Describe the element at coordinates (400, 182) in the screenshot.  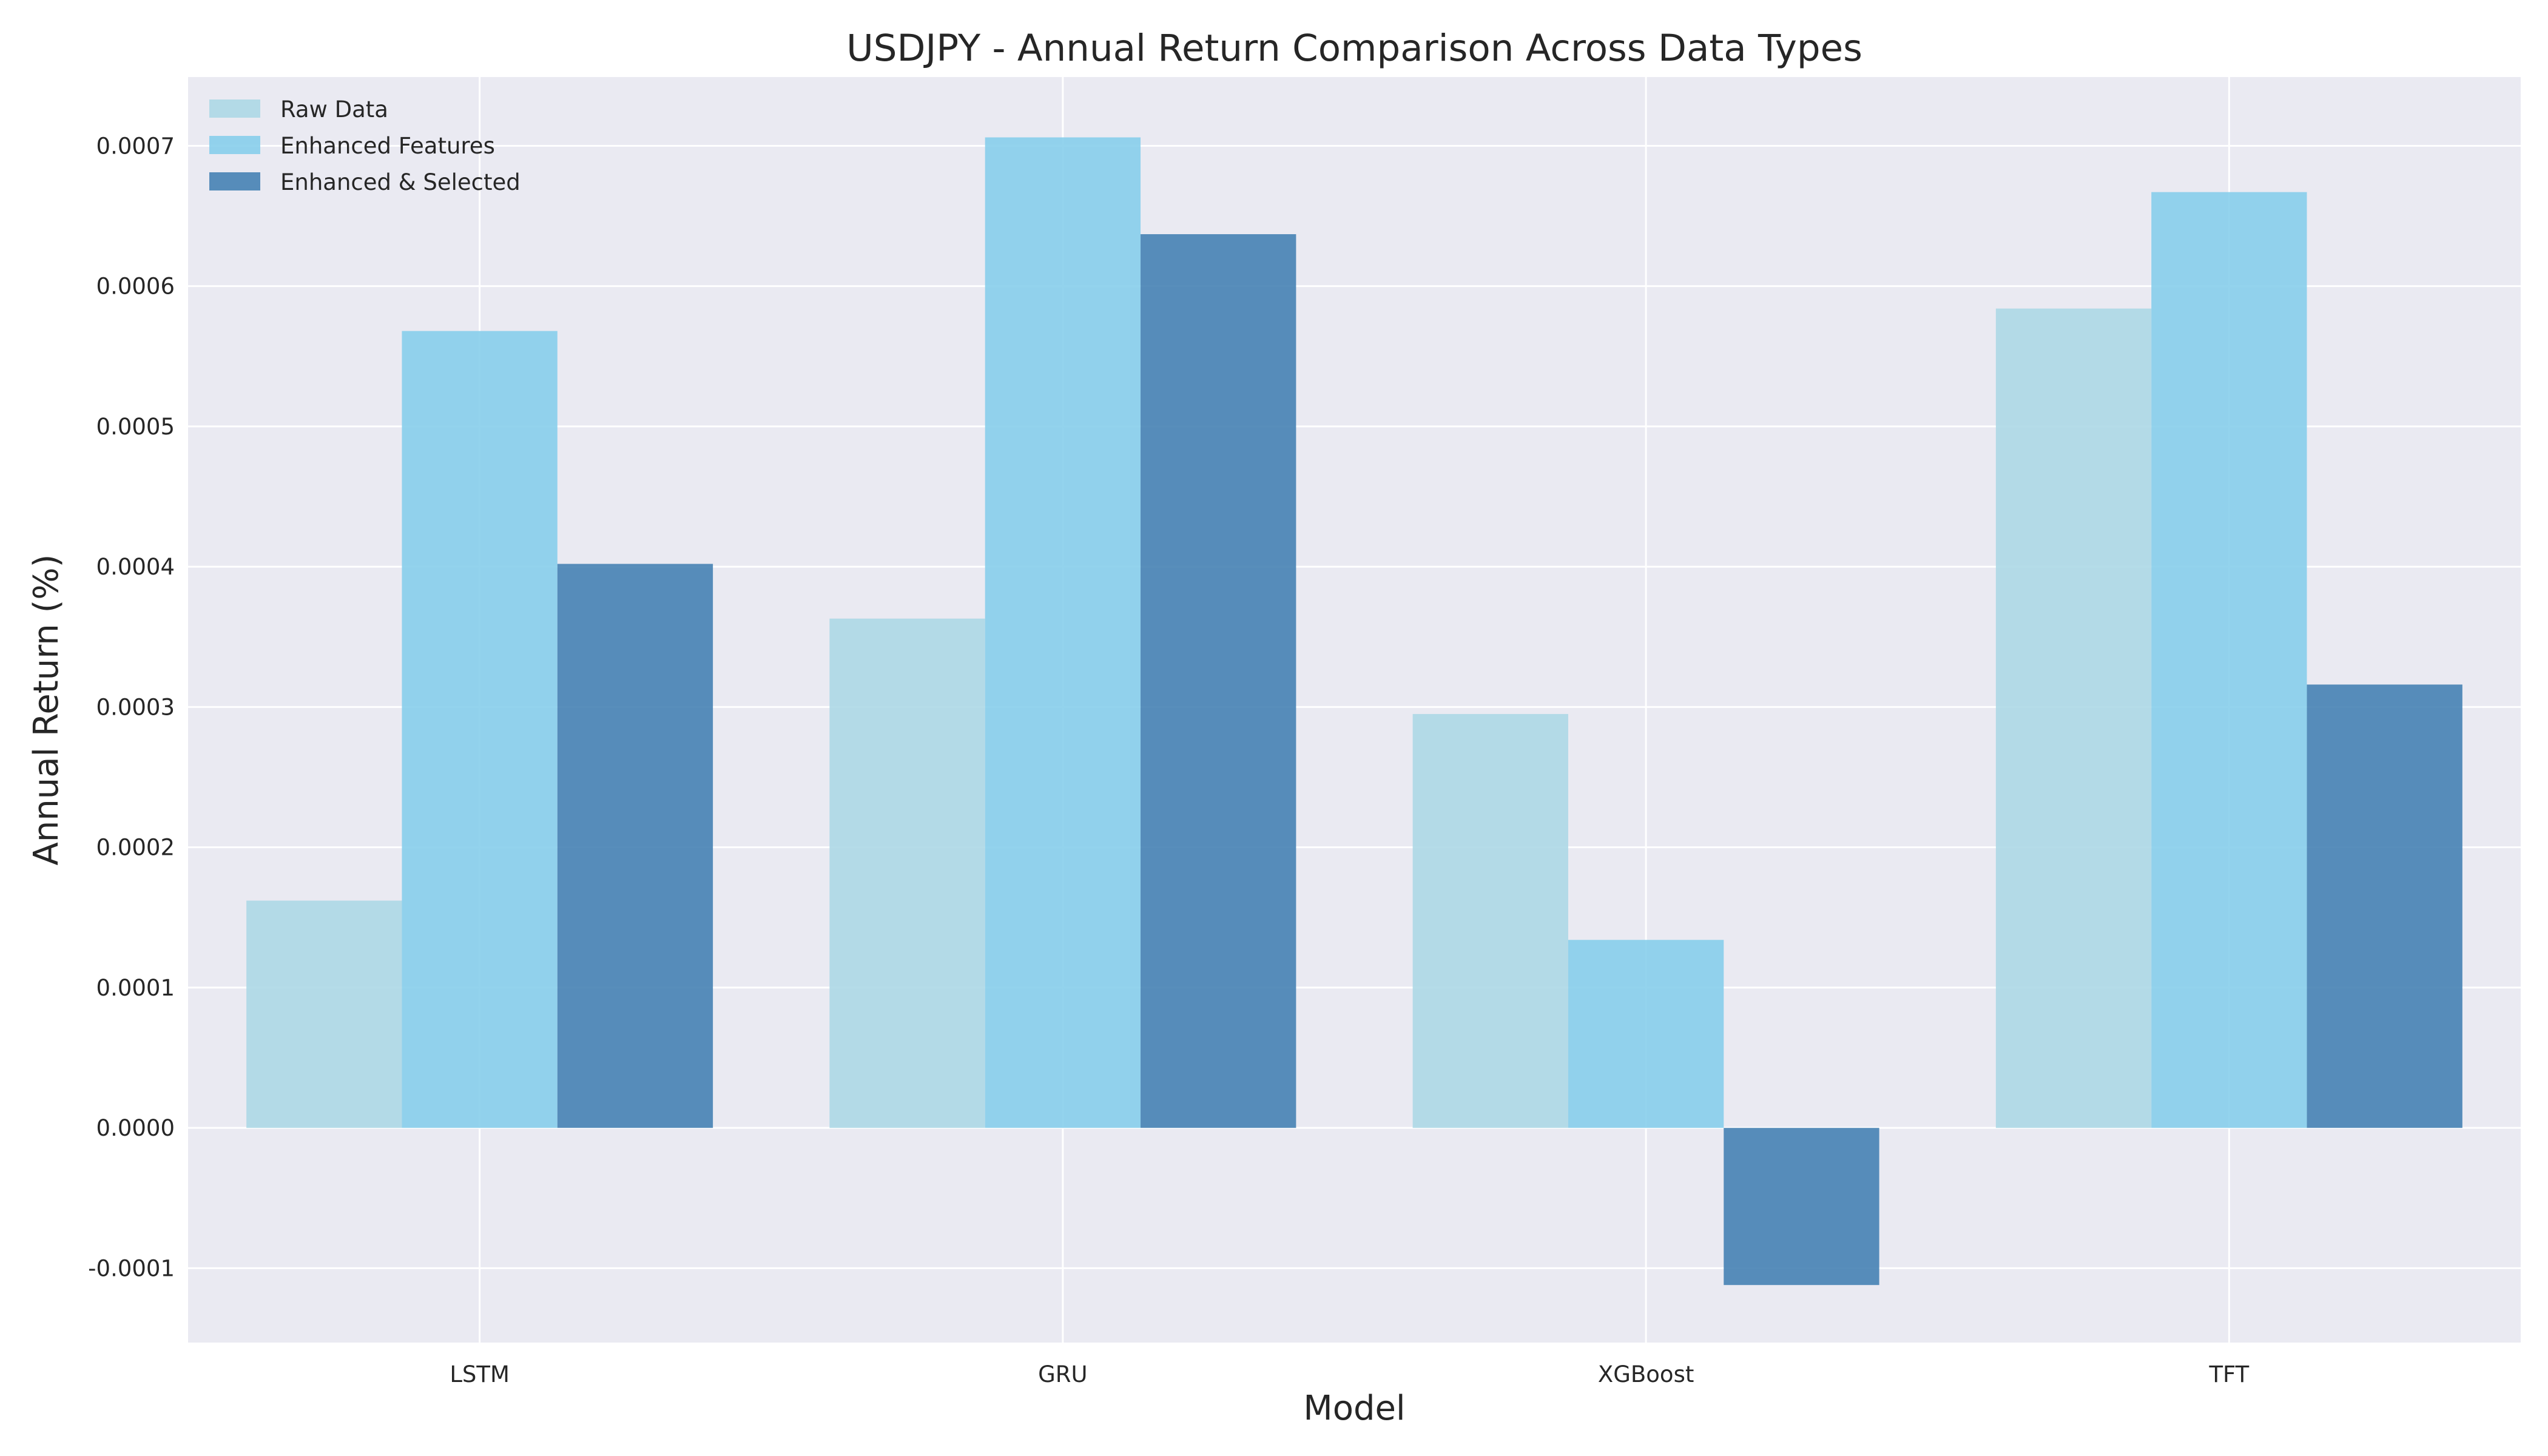
I see `legend-label: Enhanced & Selected` at that location.